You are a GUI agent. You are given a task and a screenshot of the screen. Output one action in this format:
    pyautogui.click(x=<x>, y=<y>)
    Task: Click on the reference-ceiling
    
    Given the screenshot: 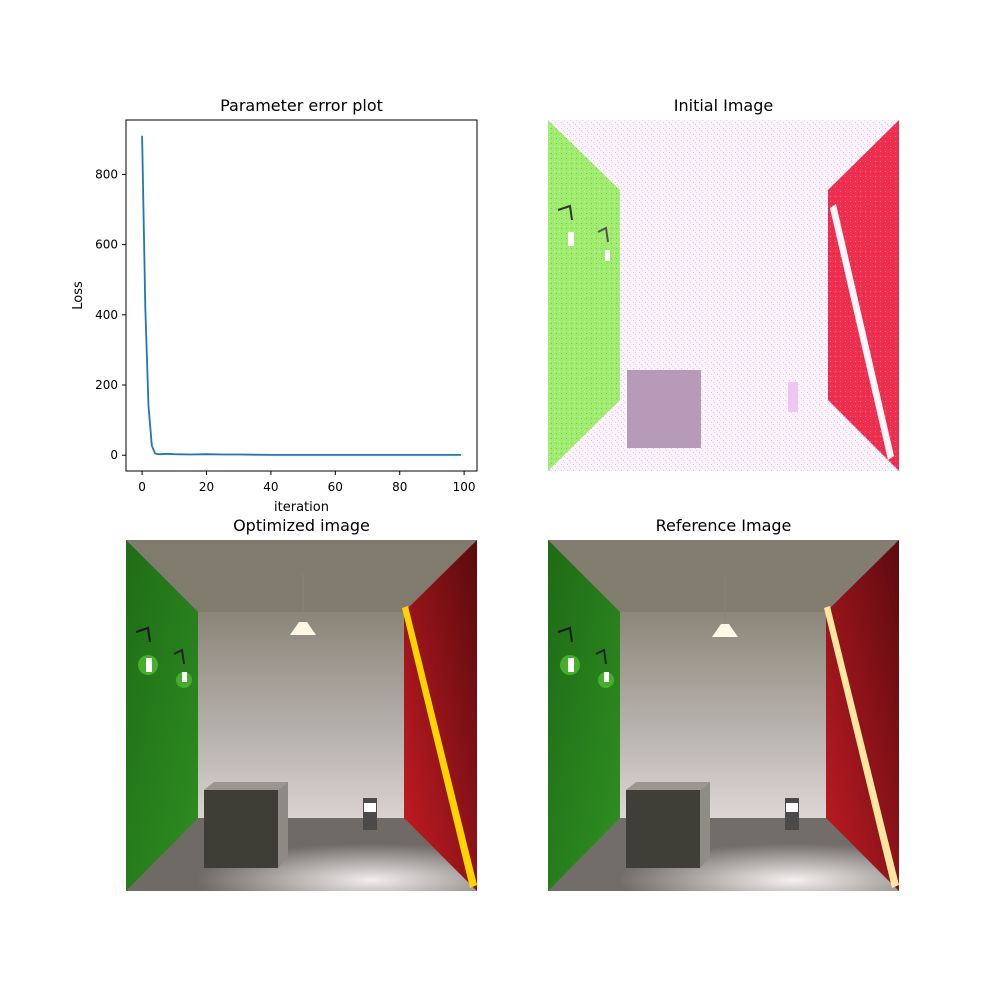 What is the action you would take?
    pyautogui.click(x=723, y=576)
    